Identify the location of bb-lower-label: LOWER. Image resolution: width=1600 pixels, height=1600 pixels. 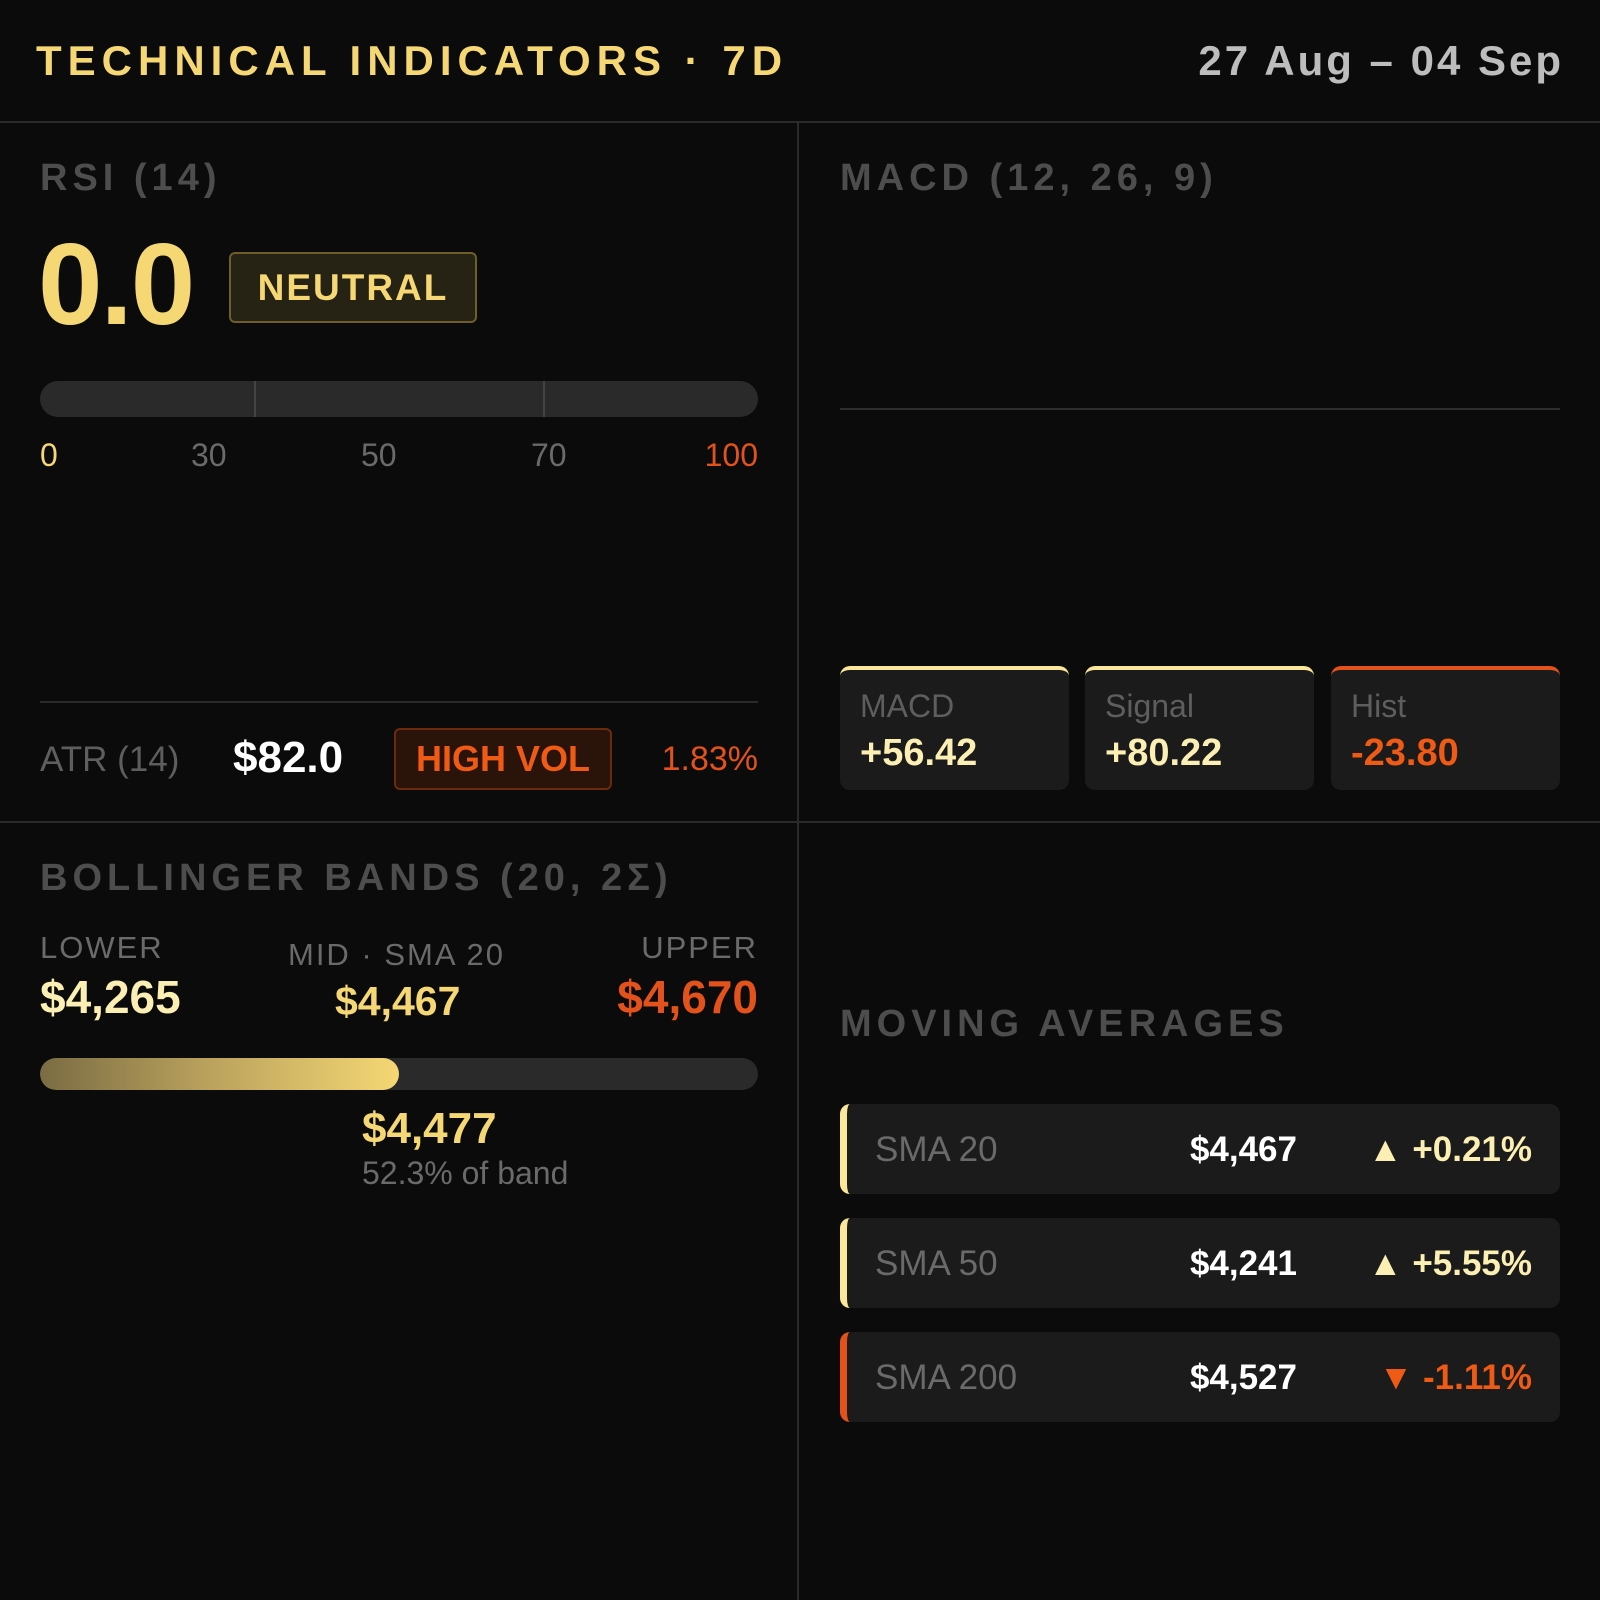
(102, 947).